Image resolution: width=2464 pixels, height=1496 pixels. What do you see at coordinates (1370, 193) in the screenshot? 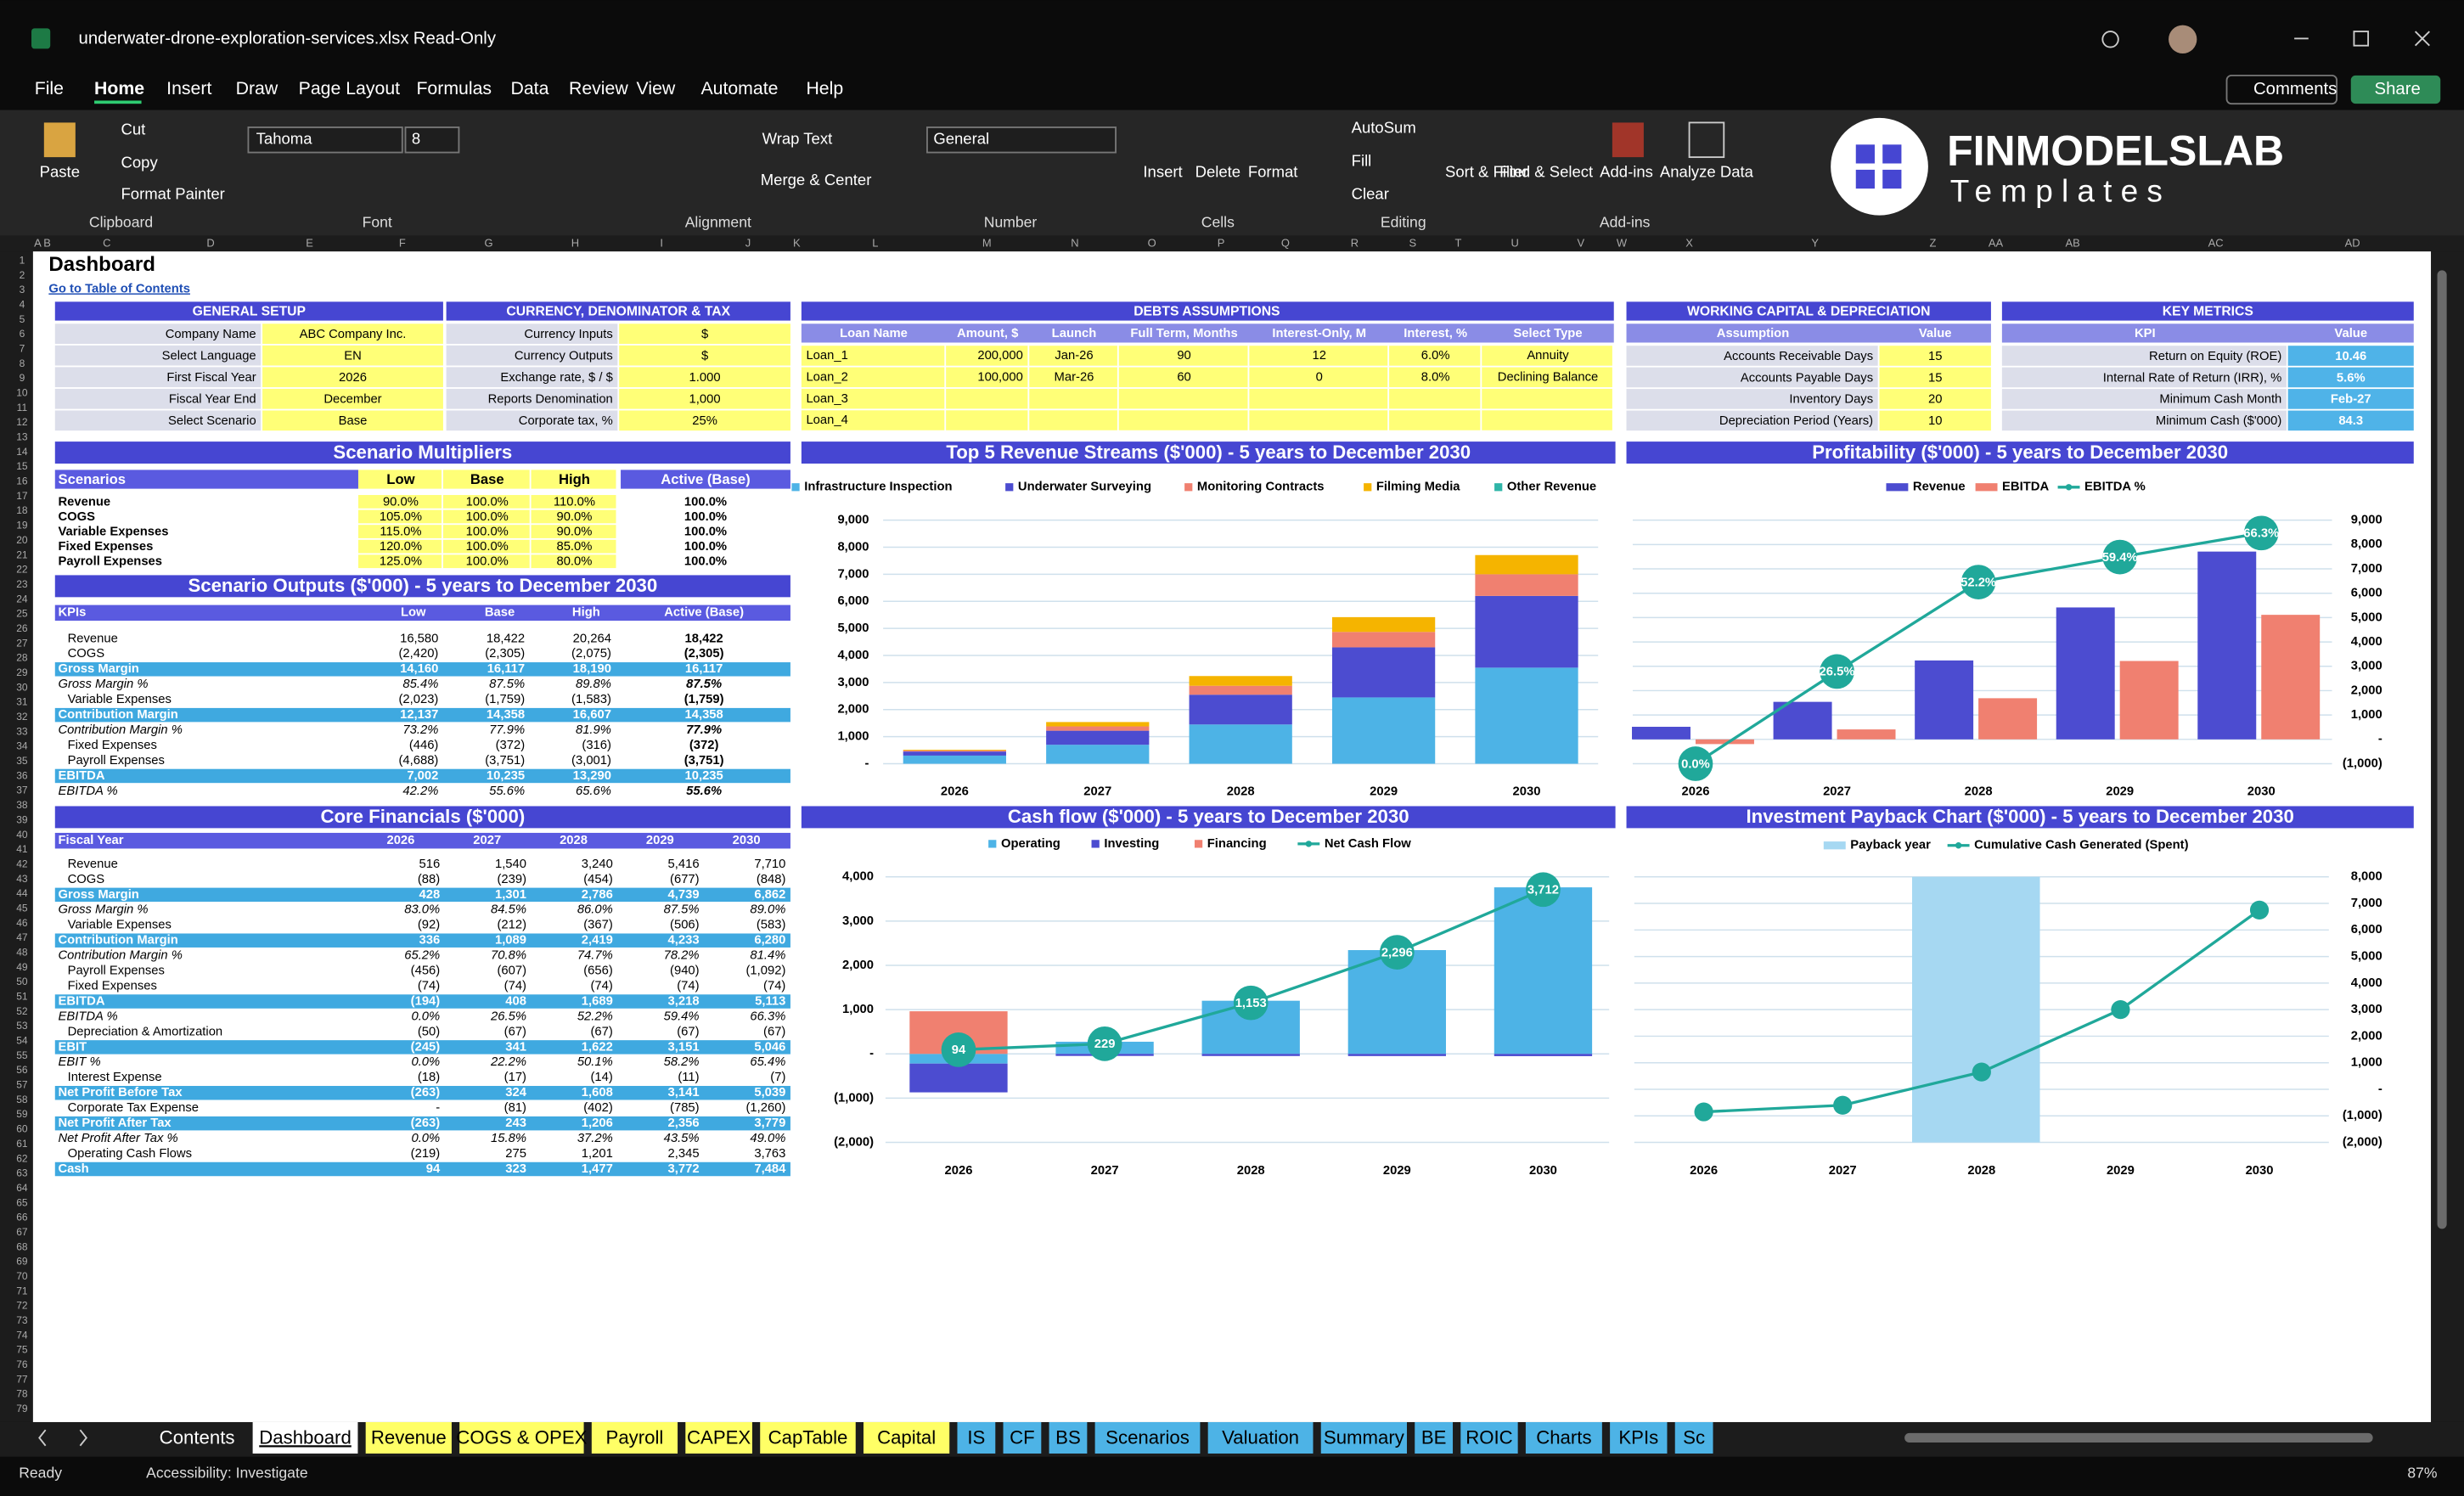
I see `ribbon-button: Clear` at bounding box center [1370, 193].